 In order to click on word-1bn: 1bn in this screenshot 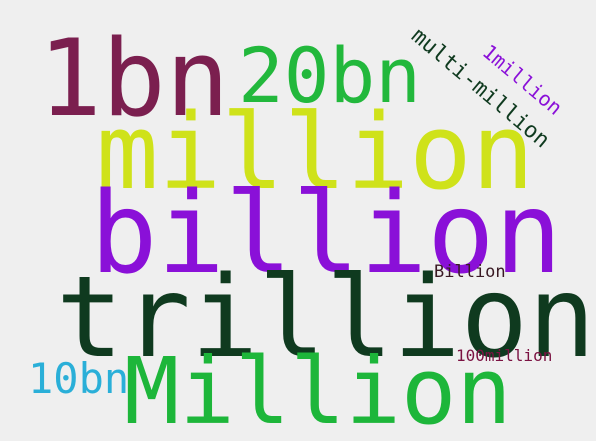, I will do `click(134, 78)`.